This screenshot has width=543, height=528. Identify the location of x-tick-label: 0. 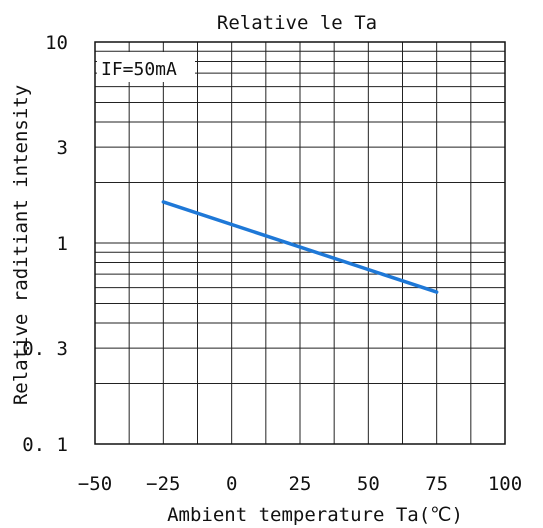
(231, 484).